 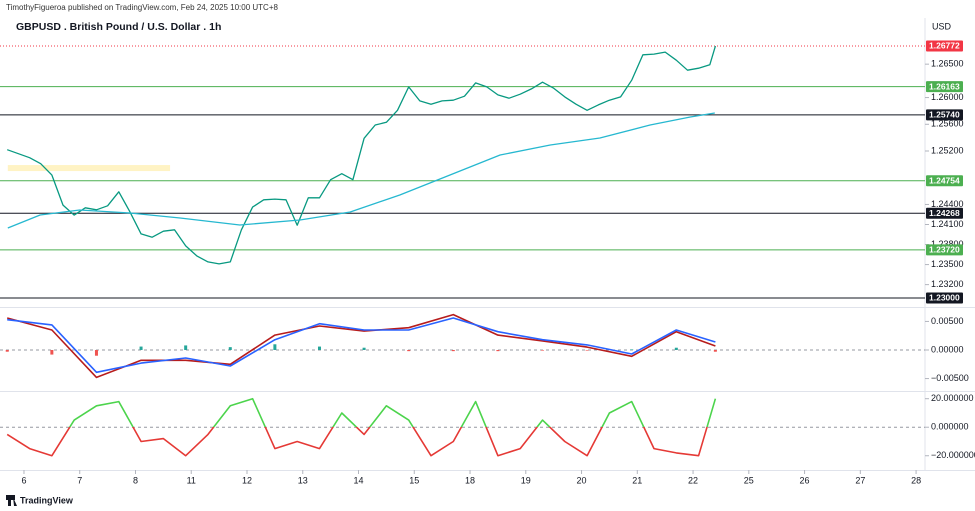 I want to click on footer-brand: TradingView, so click(x=47, y=500).